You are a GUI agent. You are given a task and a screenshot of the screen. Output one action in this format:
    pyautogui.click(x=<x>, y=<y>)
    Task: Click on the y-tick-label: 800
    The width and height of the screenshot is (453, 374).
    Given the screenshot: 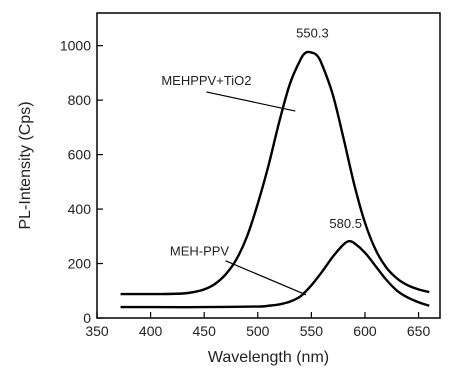 What is the action you would take?
    pyautogui.click(x=80, y=100)
    